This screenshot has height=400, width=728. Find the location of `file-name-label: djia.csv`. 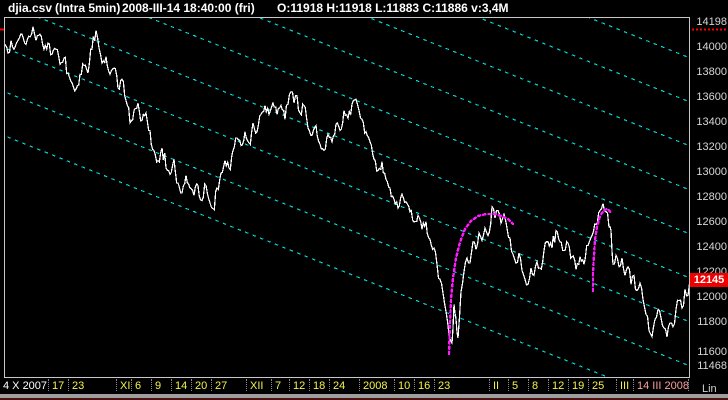

file-name-label: djia.csv is located at coordinates (30, 8).